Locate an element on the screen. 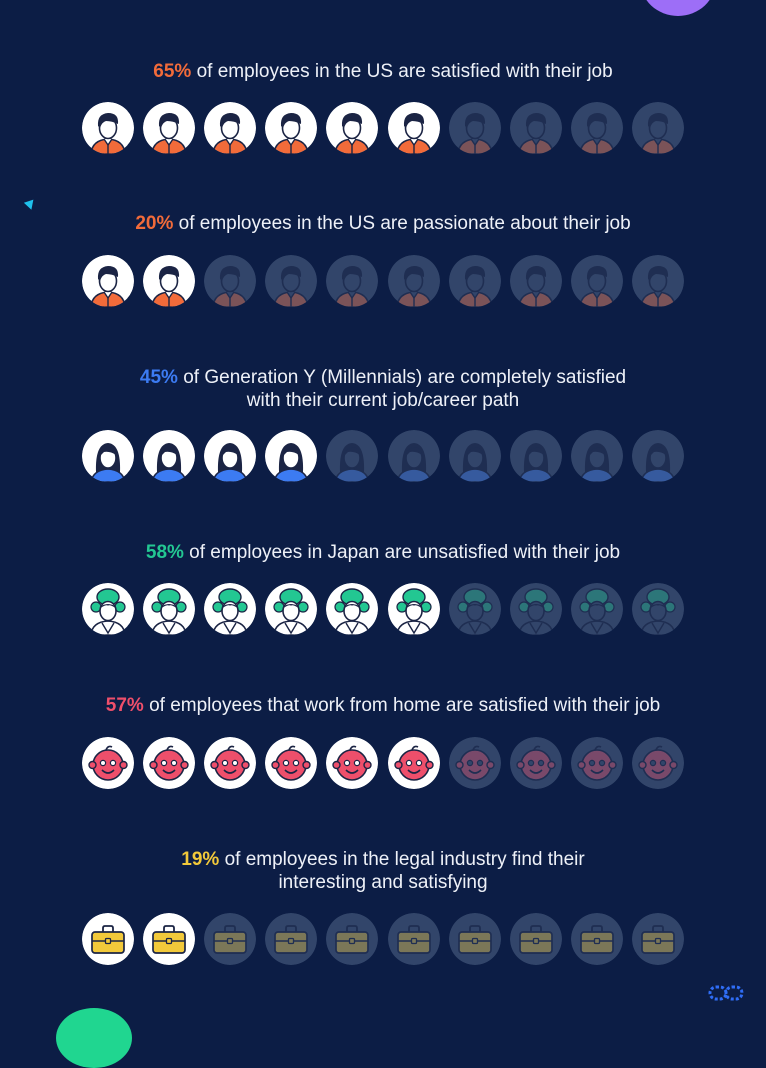 This screenshot has width=766, height=1068. stat-description: interesting and satisfying is located at coordinates (383, 882).